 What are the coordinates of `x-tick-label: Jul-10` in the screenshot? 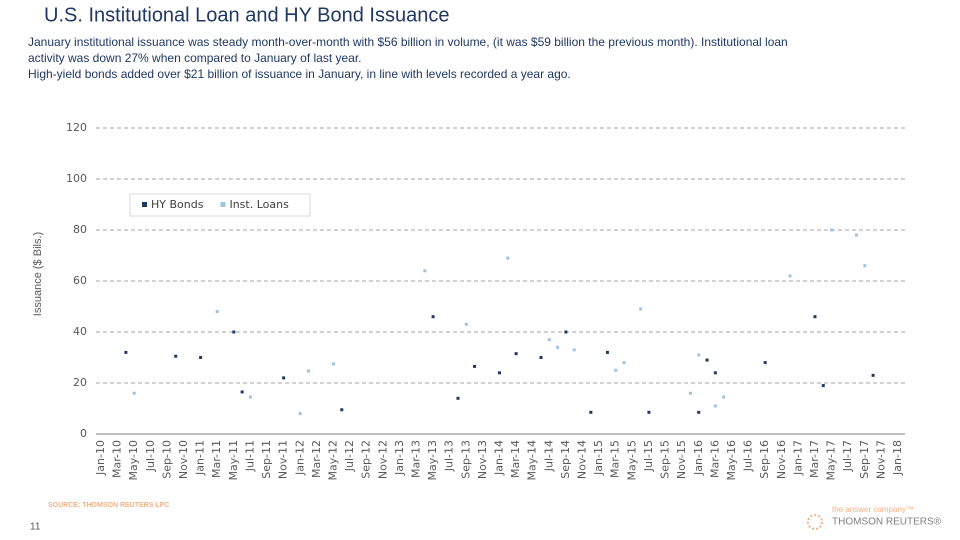 It's located at (150, 456).